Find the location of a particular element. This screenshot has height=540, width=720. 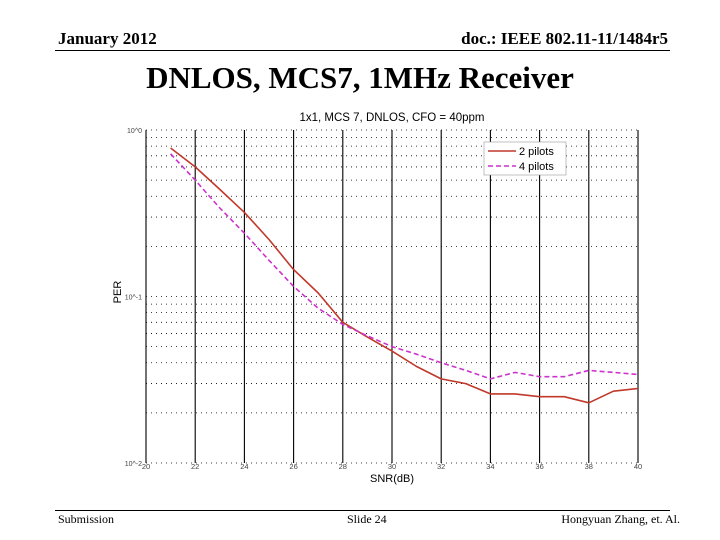

x-tick-label: 24 is located at coordinates (244, 466).